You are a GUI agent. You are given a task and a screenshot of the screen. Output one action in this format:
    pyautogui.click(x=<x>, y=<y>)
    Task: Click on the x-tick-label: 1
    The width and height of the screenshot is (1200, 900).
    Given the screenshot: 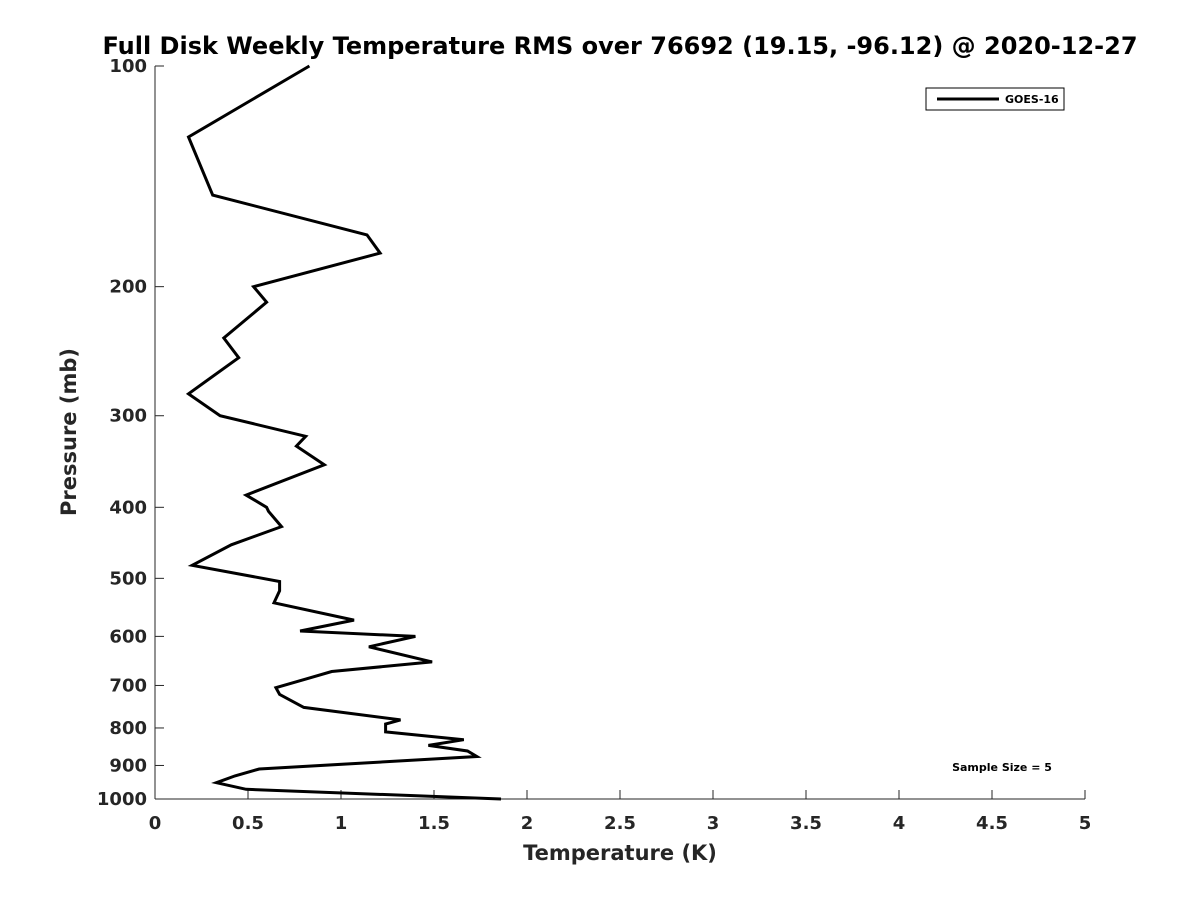 What is the action you would take?
    pyautogui.click(x=341, y=823)
    